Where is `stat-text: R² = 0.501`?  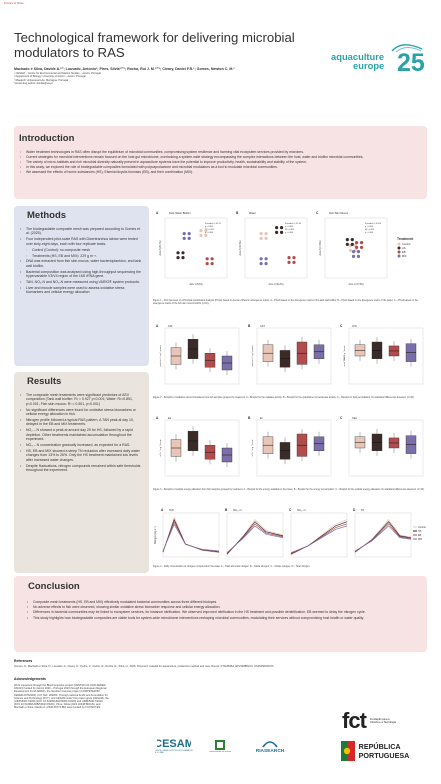 stat-text: R² = 0.501 is located at coordinates (370, 229).